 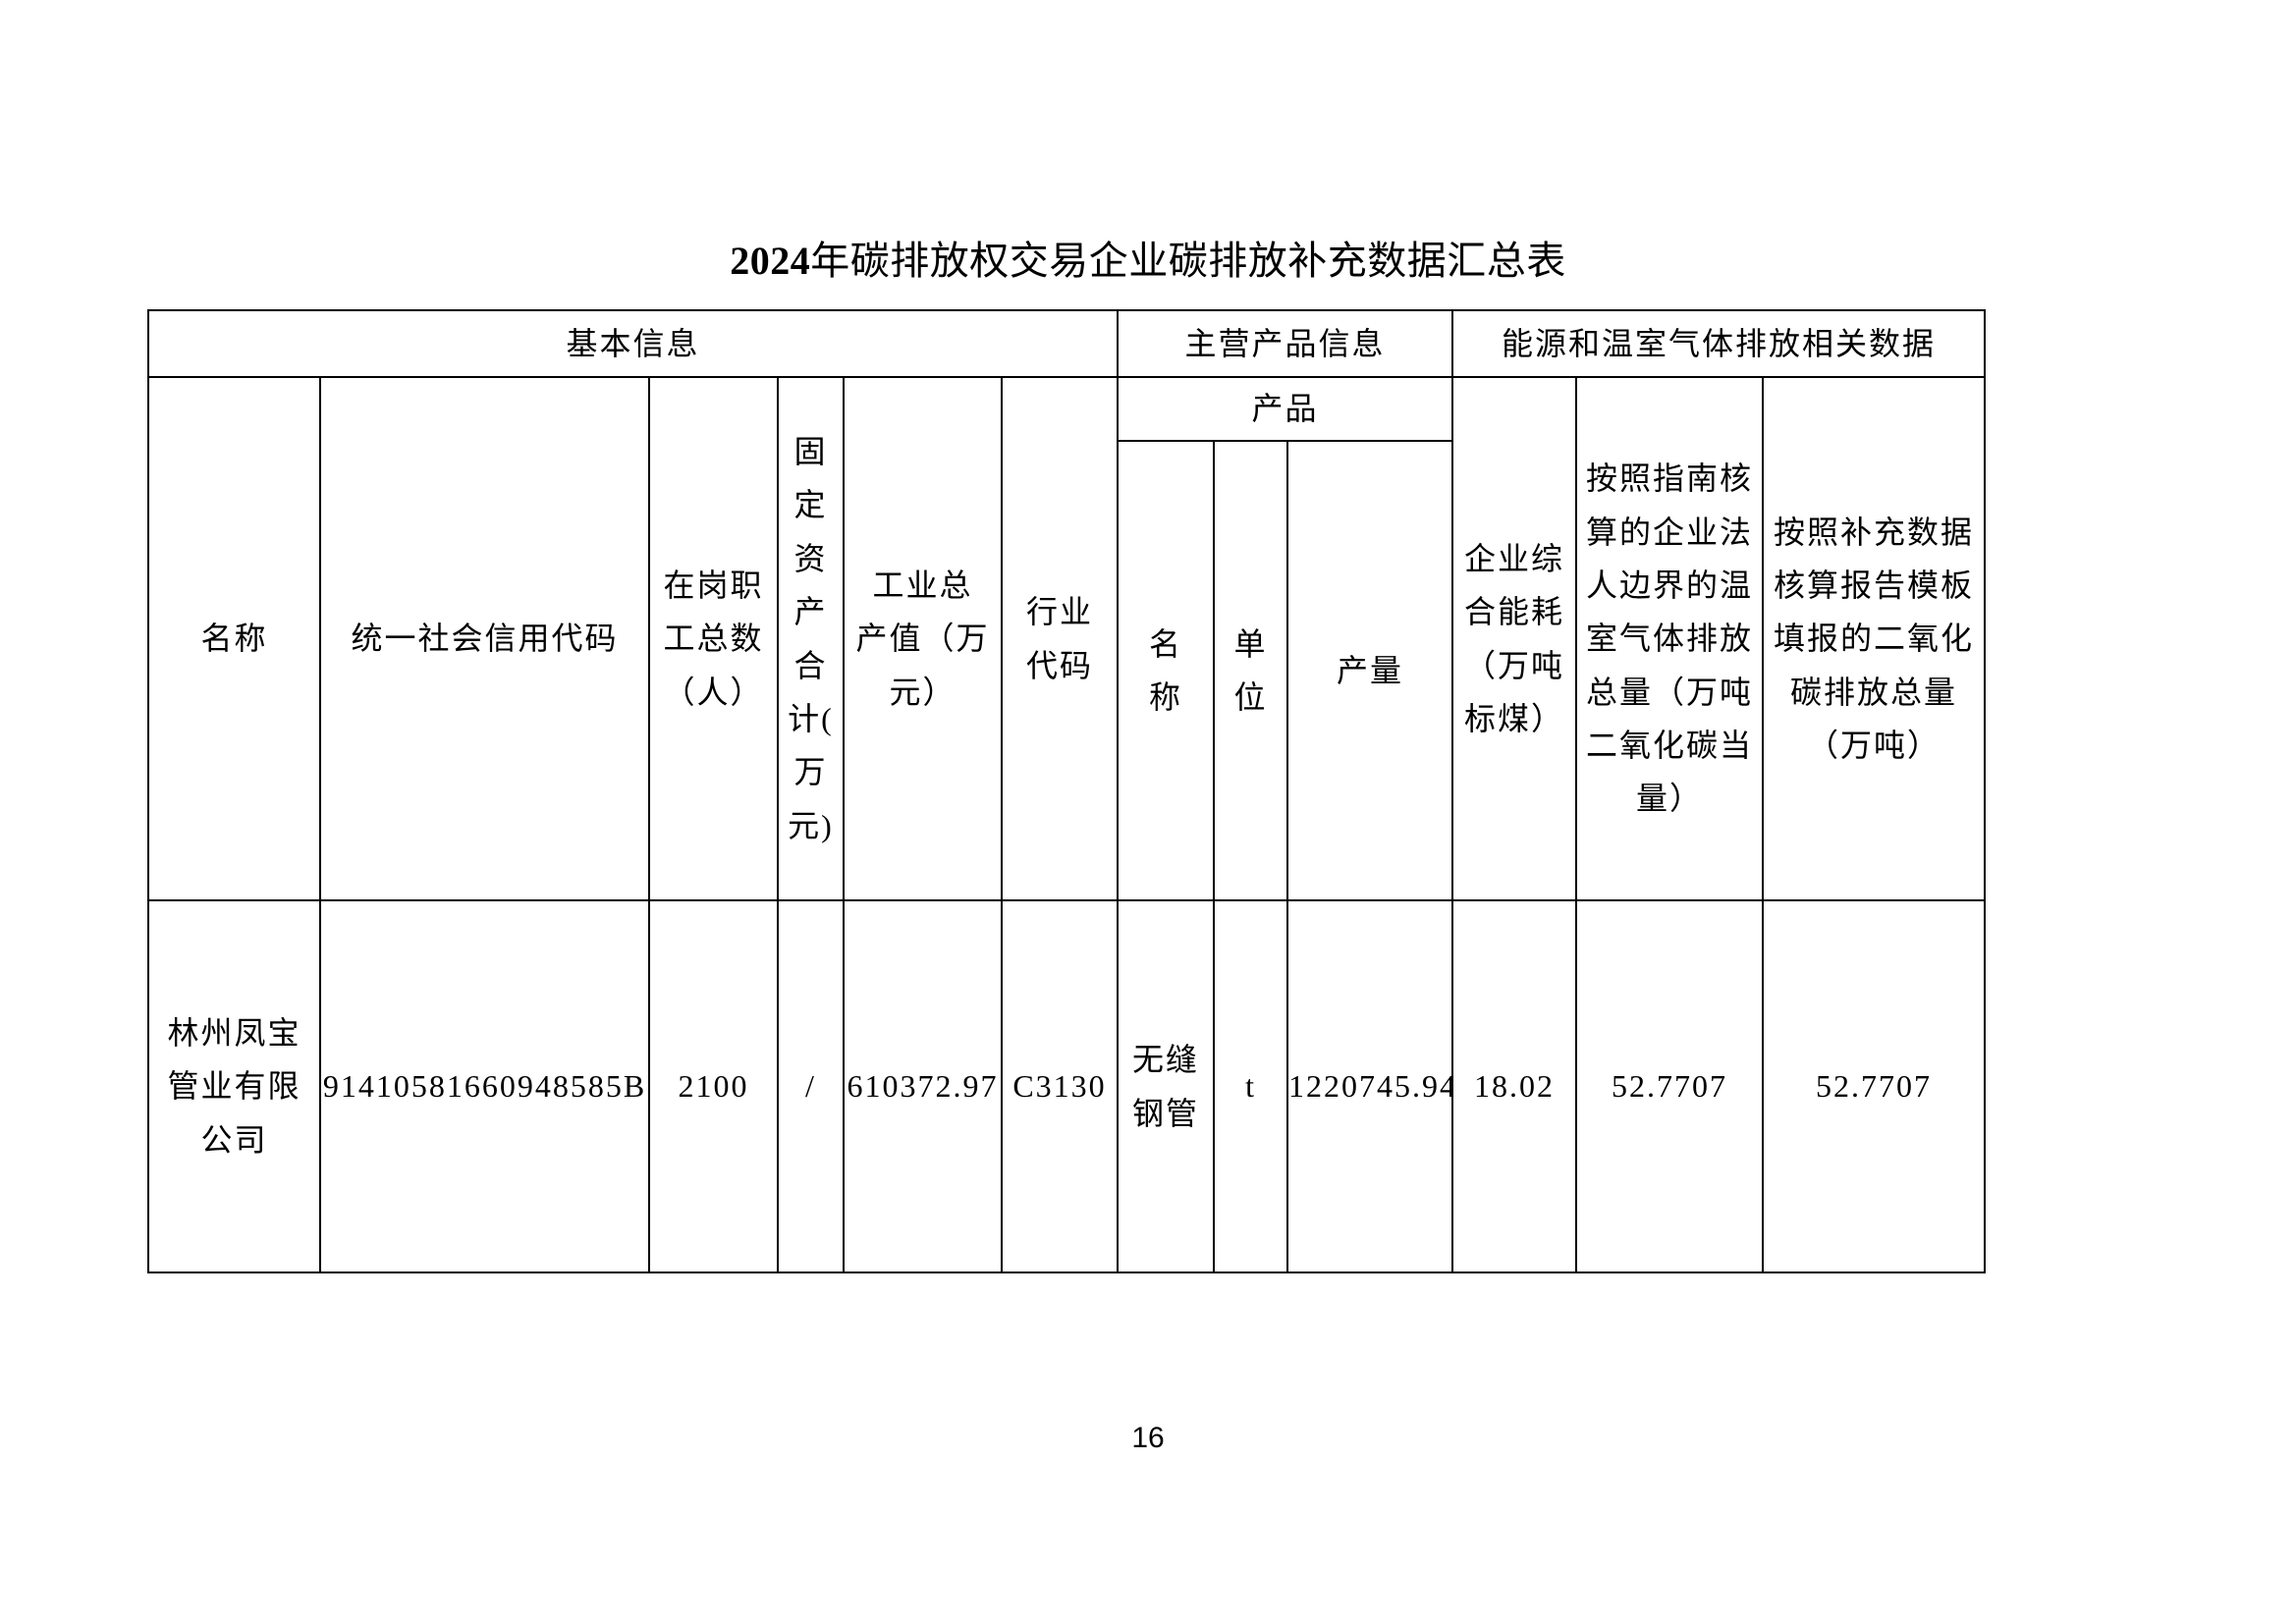 What do you see at coordinates (923, 638) in the screenshot?
I see `header-industrial-output-value: 工业总 产值（万 元）` at bounding box center [923, 638].